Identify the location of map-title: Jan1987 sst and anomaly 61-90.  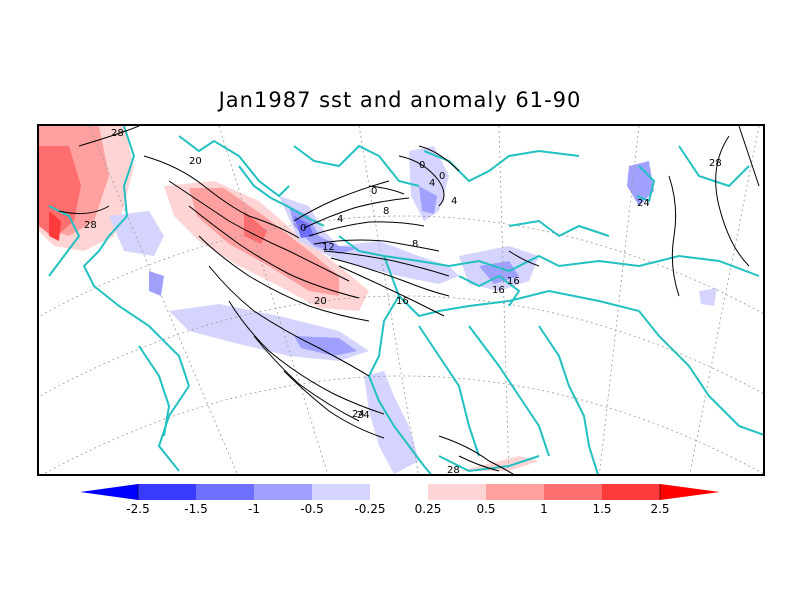
(400, 100).